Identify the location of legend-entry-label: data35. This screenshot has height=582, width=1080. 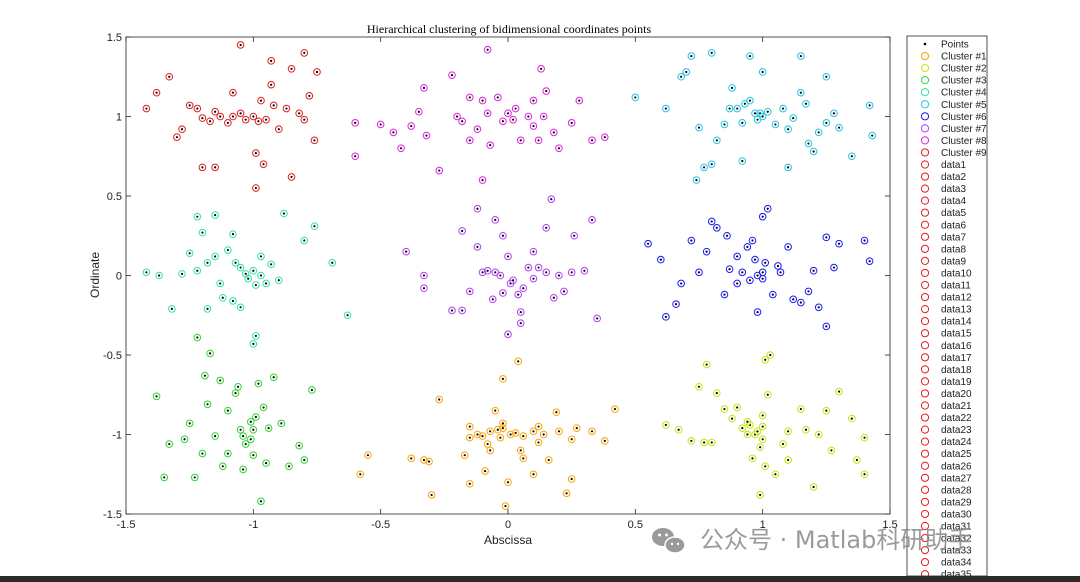
(956, 573).